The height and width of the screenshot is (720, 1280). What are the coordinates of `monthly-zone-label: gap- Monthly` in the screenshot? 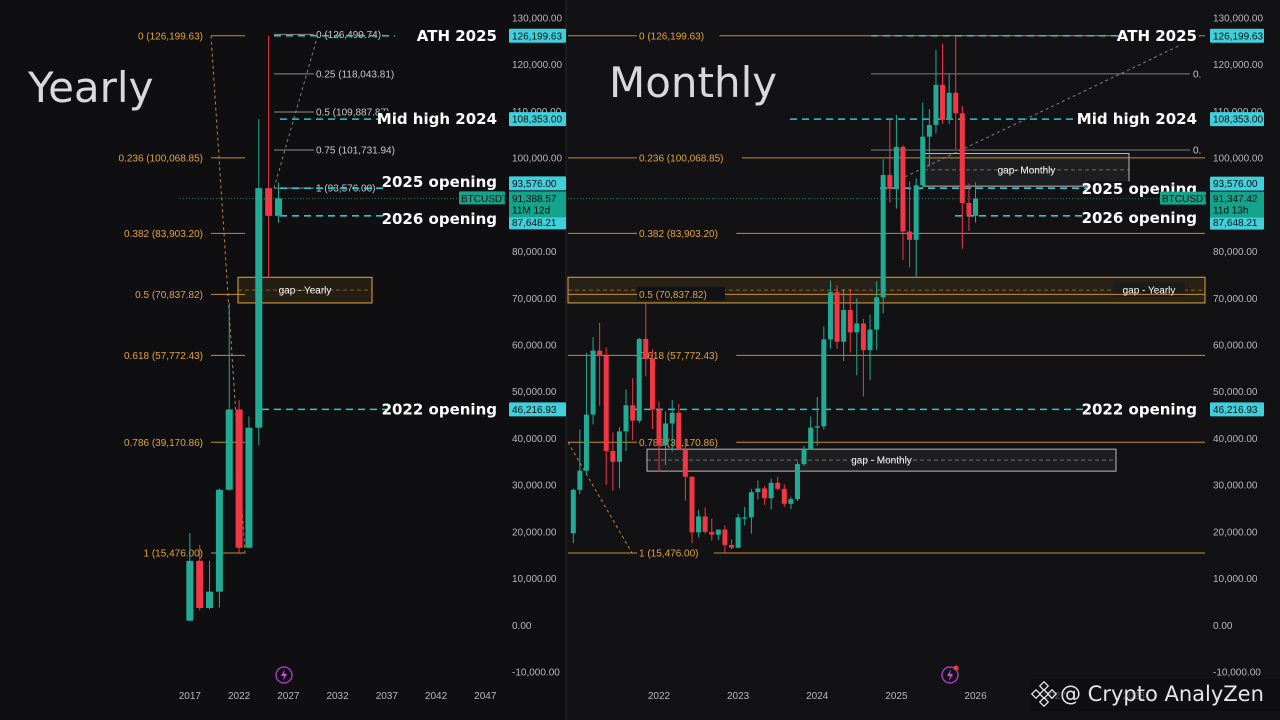 It's located at (1027, 170).